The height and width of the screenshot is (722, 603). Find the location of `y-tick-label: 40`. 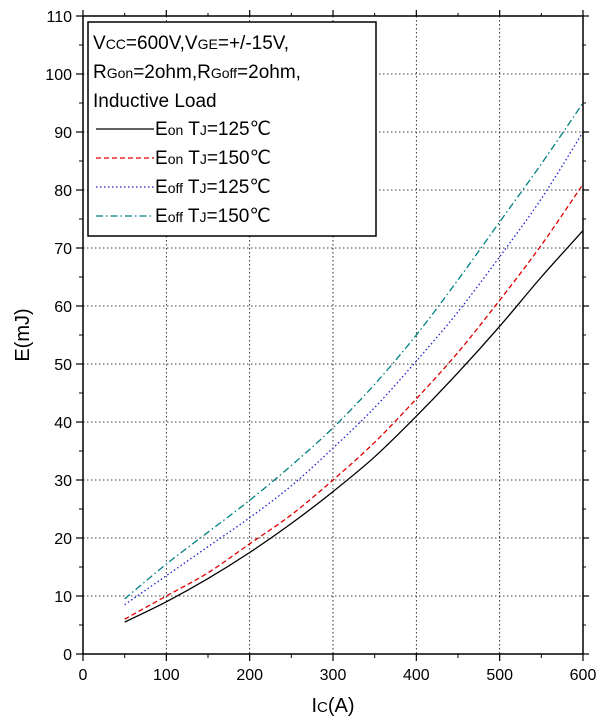

y-tick-label: 40 is located at coordinates (63, 423).